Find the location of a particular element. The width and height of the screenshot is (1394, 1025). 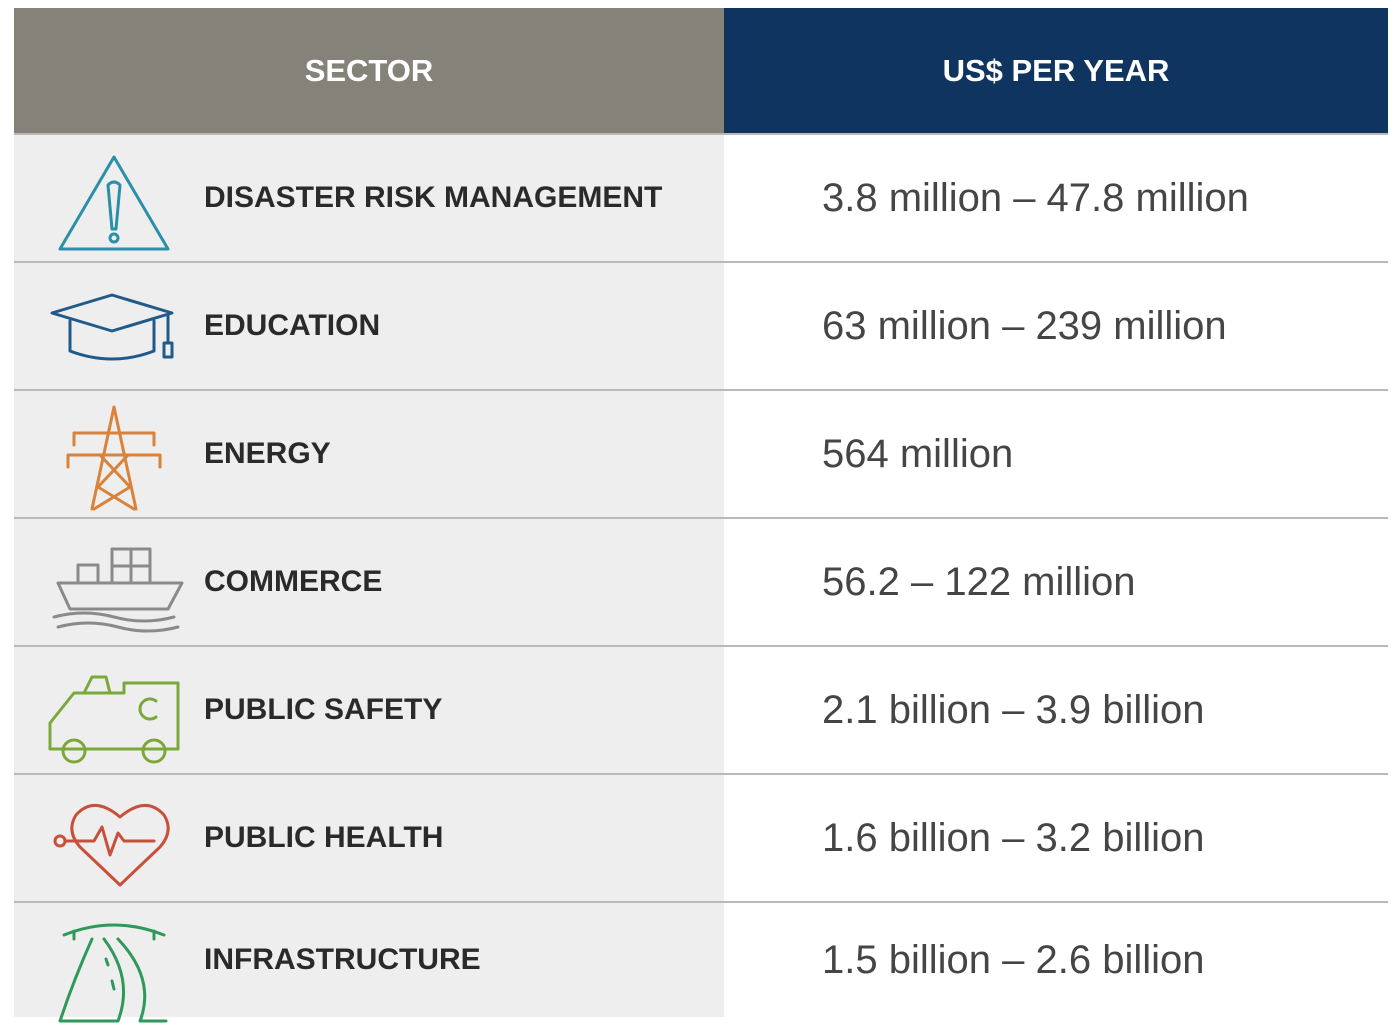

sector: COMMERCE is located at coordinates (293, 581).